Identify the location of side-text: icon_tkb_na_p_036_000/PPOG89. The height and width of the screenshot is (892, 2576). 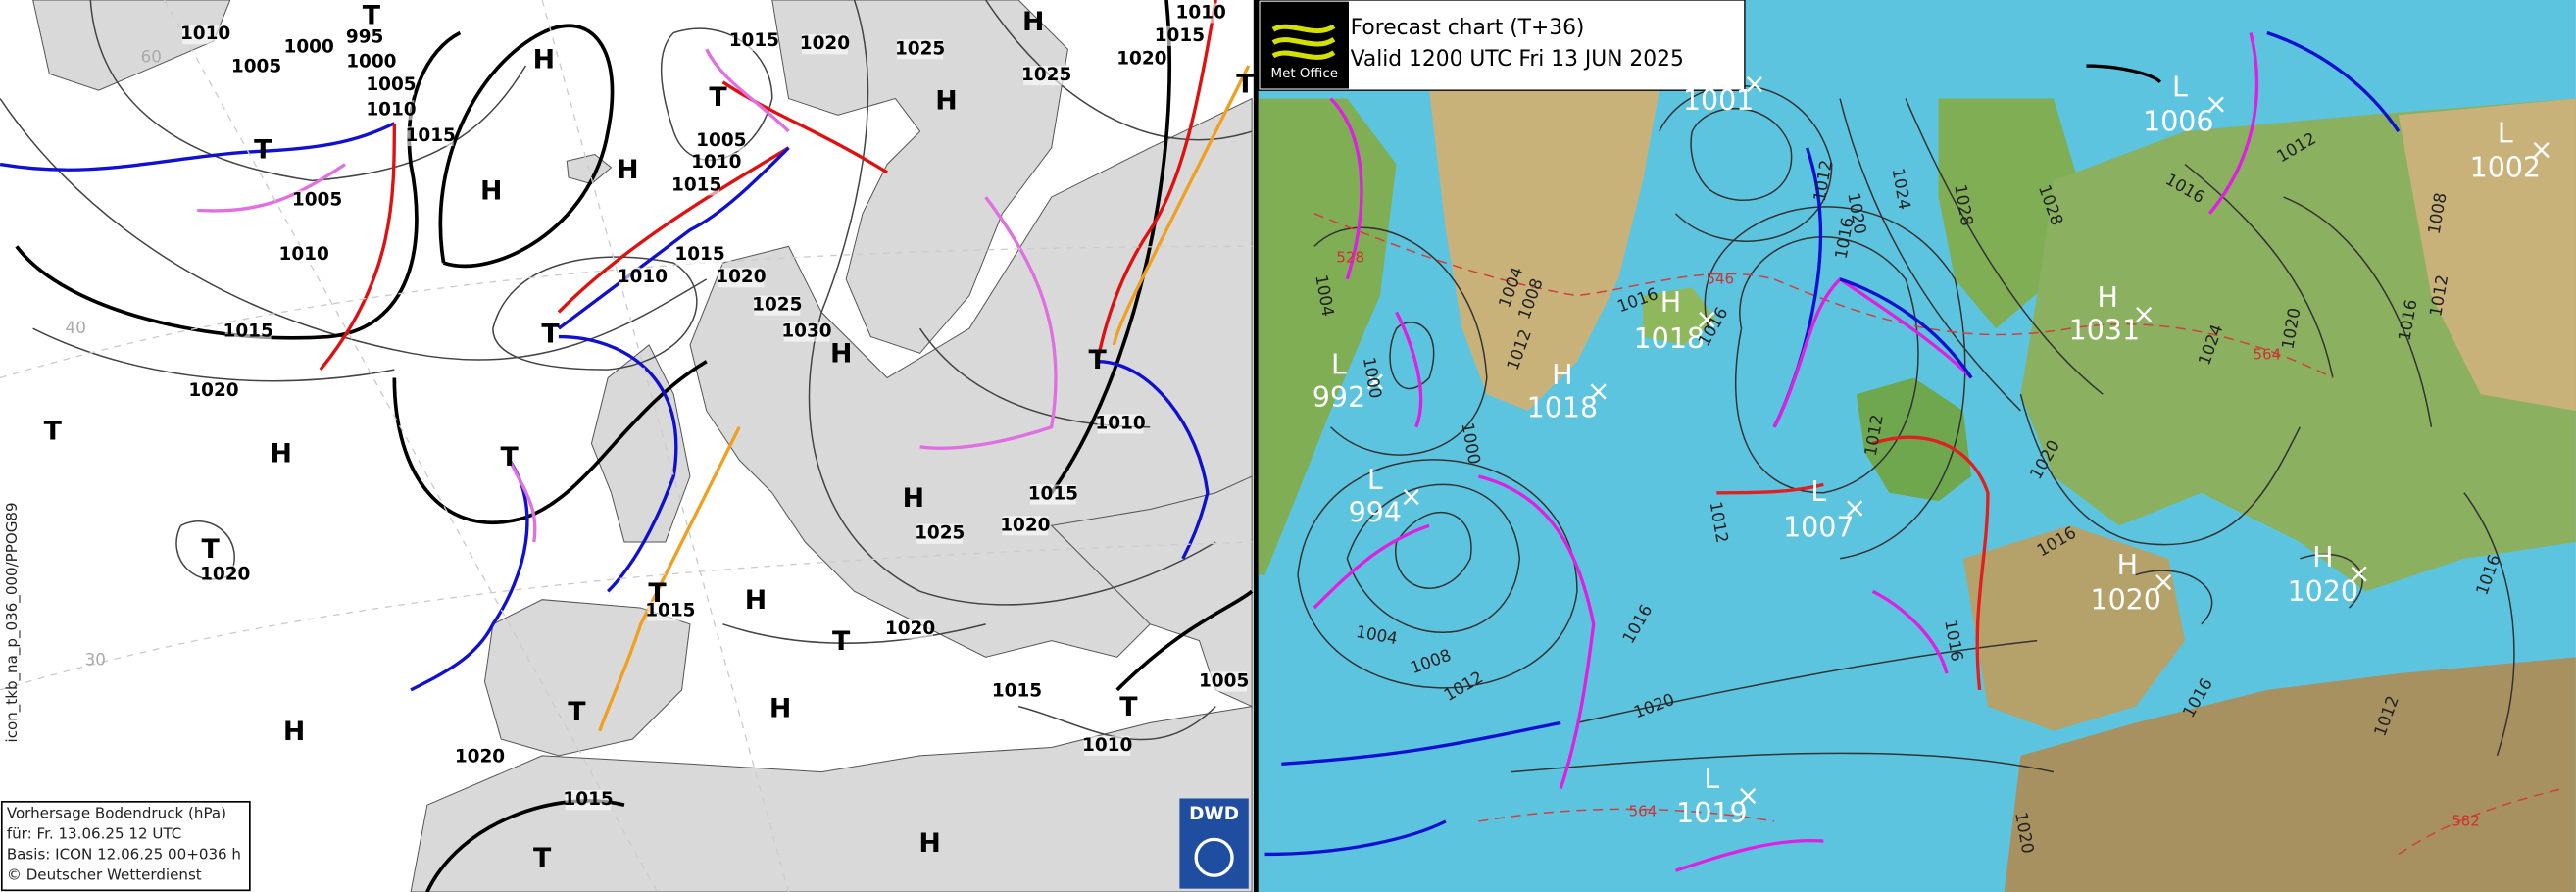
(12, 622).